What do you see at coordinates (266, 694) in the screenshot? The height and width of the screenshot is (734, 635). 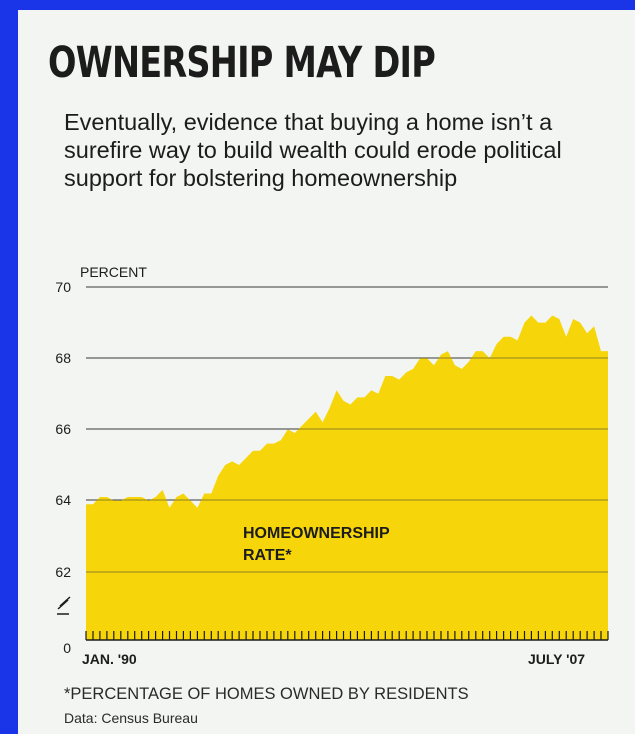 I see `footnote: *PERCENTAGE OF HOMES OWNED BY RESIDENTS` at bounding box center [266, 694].